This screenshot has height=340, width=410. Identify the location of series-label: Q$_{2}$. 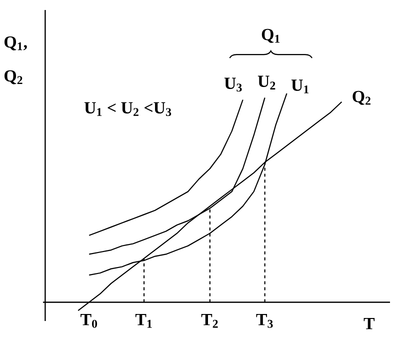
(361, 97).